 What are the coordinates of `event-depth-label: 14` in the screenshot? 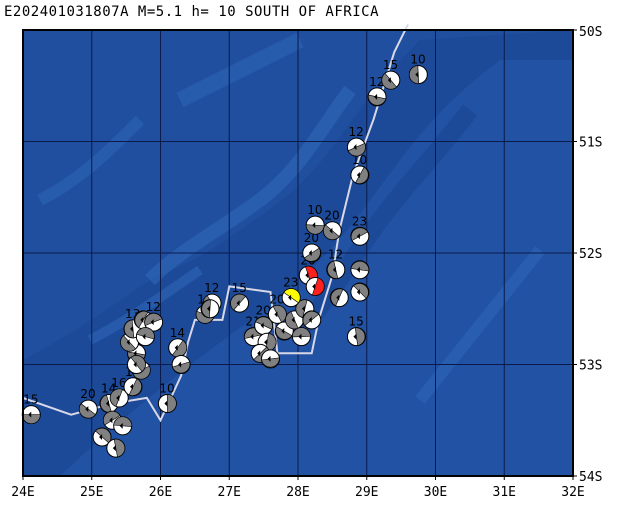 It's located at (177, 333).